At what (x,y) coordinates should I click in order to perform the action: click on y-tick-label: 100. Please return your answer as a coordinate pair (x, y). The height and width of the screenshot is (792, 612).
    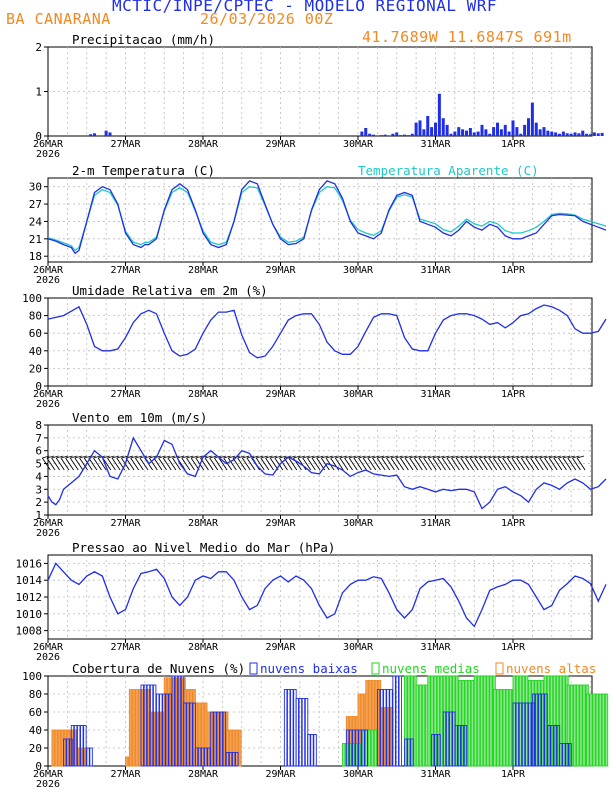
    Looking at the image, I should click on (32, 676).